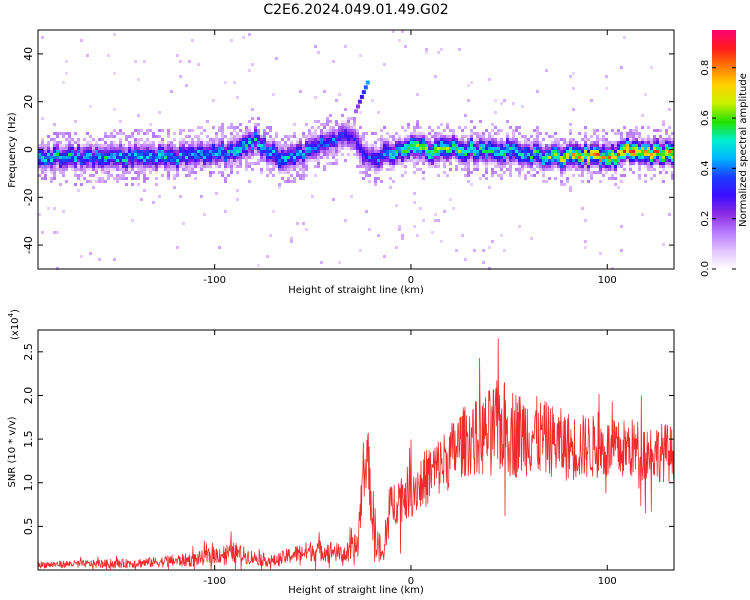  I want to click on snr-multiplier-text: (x104), so click(14, 324).